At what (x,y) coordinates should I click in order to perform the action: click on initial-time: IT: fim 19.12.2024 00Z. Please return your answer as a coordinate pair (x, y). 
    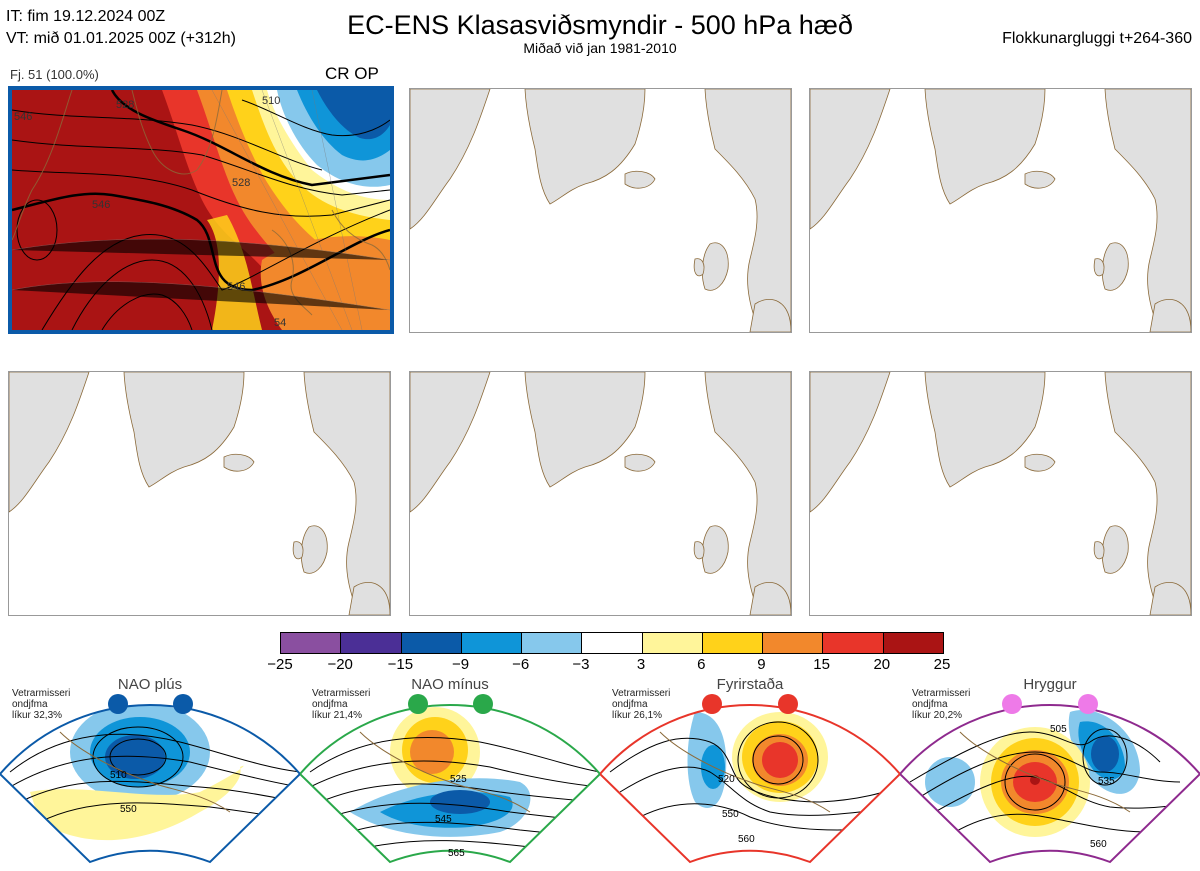
    Looking at the image, I should click on (86, 16).